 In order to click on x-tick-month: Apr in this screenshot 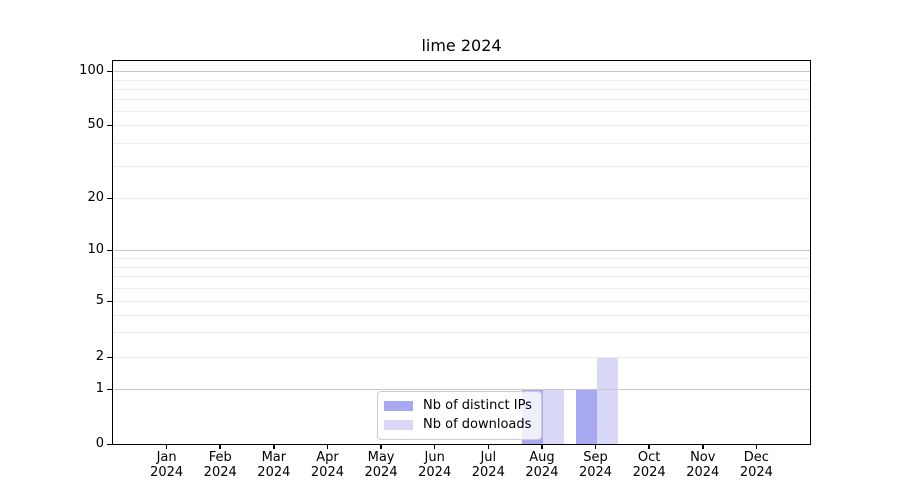, I will do `click(327, 457)`.